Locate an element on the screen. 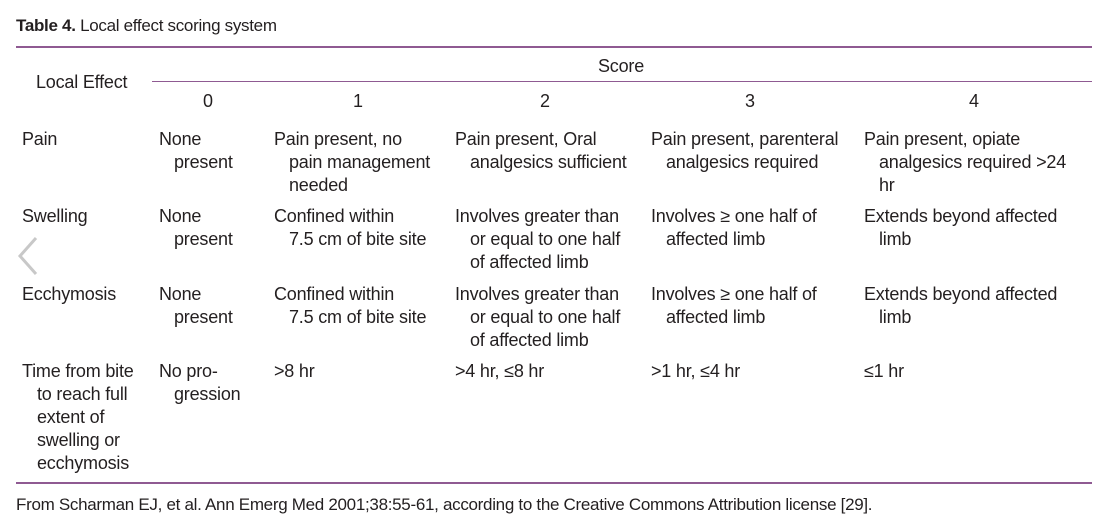 The height and width of the screenshot is (524, 1100). table-caption: Table 4. Local effect scoring system is located at coordinates (146, 26).